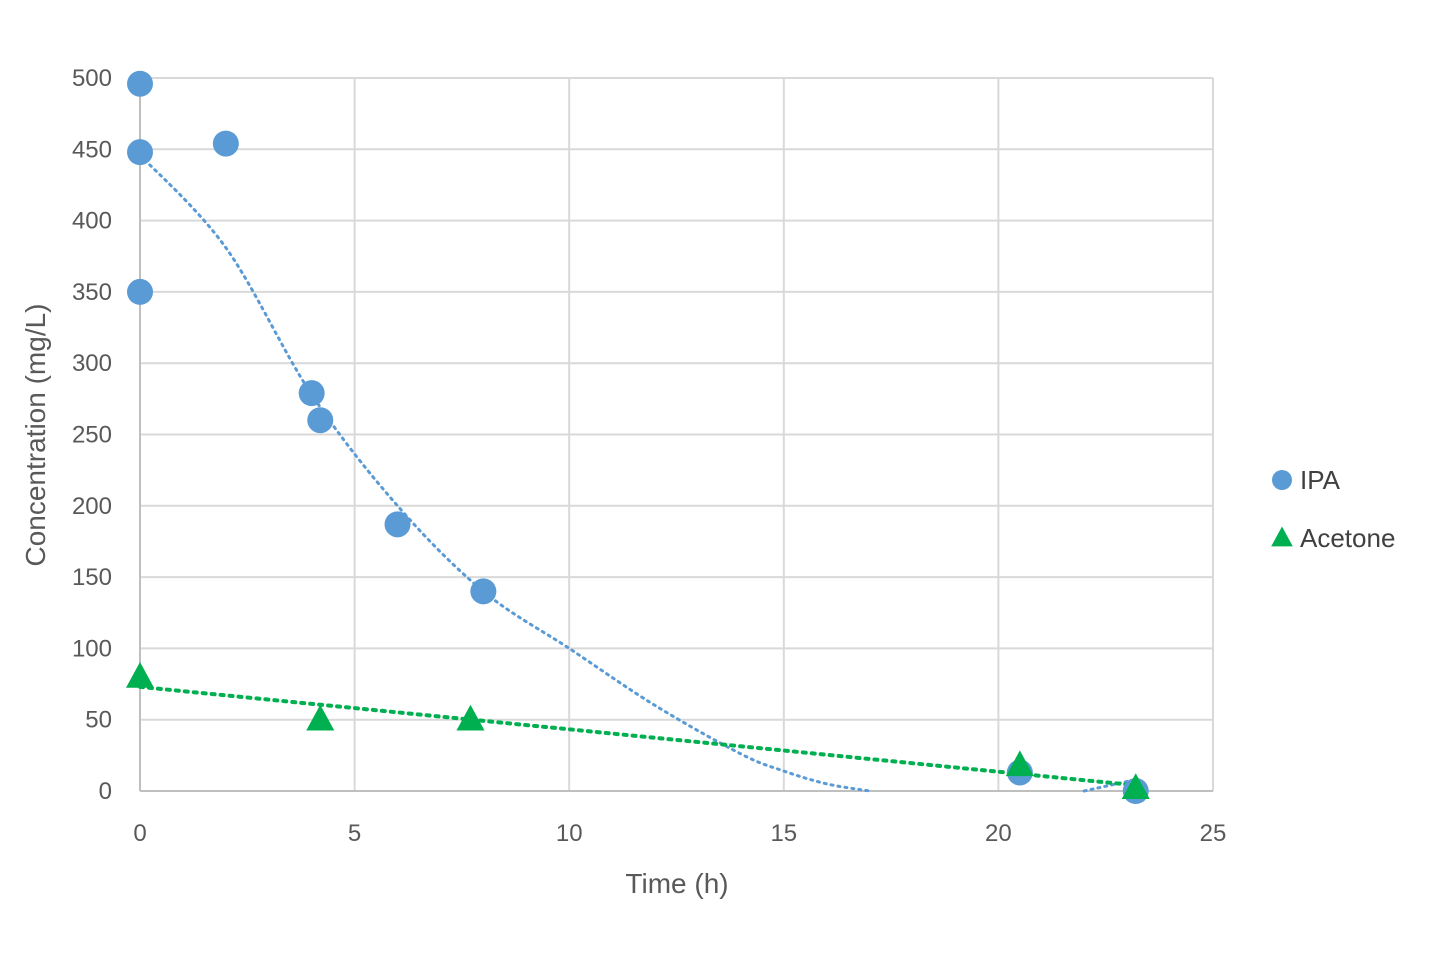  What do you see at coordinates (35, 434) in the screenshot?
I see `y-axis-title: Concentration (mg/L)` at bounding box center [35, 434].